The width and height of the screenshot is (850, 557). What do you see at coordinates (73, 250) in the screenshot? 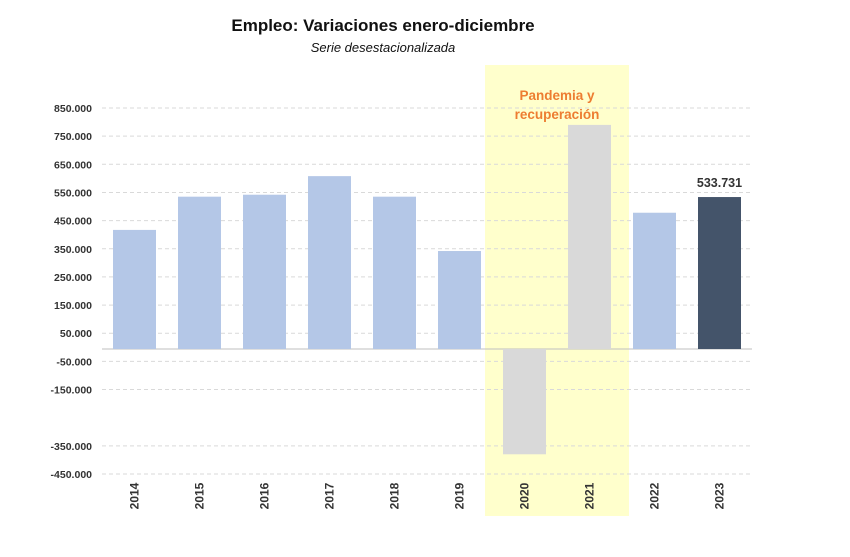
I see `y-tick-label: 350.000` at bounding box center [73, 250].